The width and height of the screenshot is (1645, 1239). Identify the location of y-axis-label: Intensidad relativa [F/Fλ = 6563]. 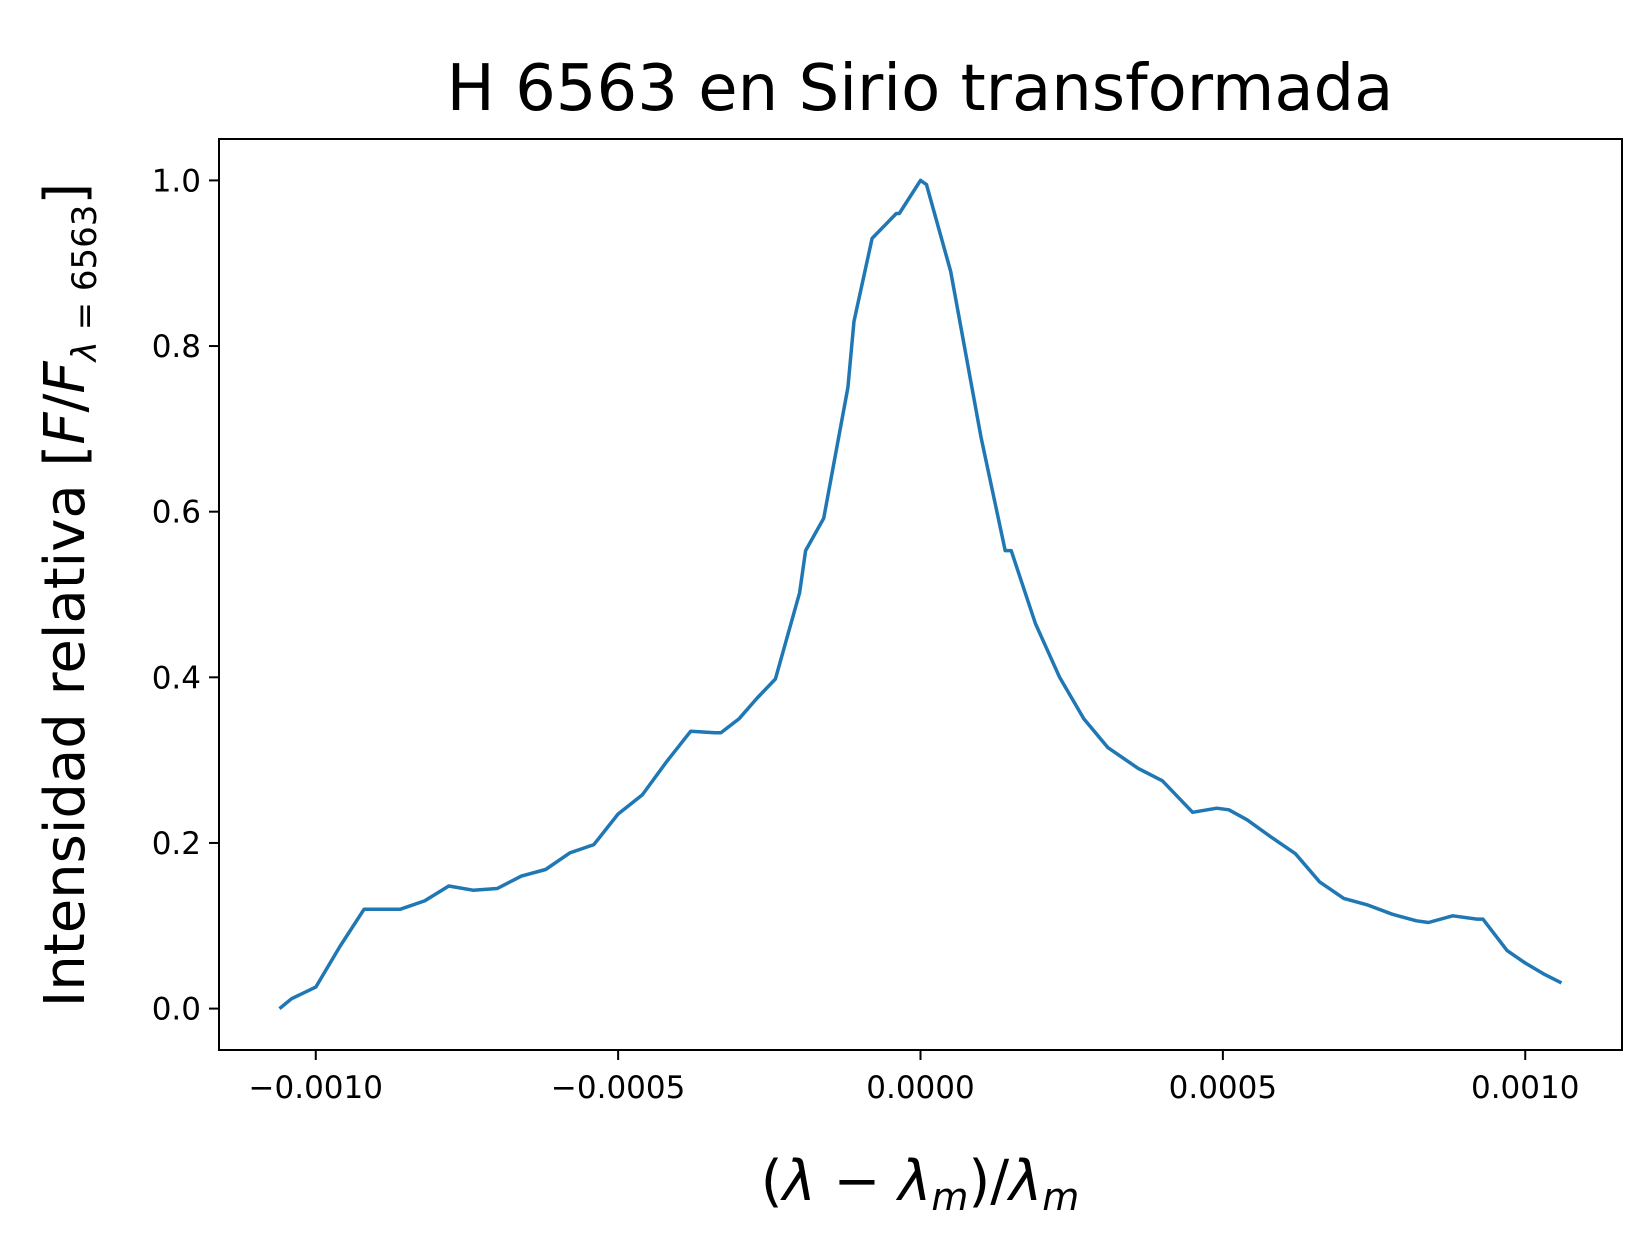
(69, 595).